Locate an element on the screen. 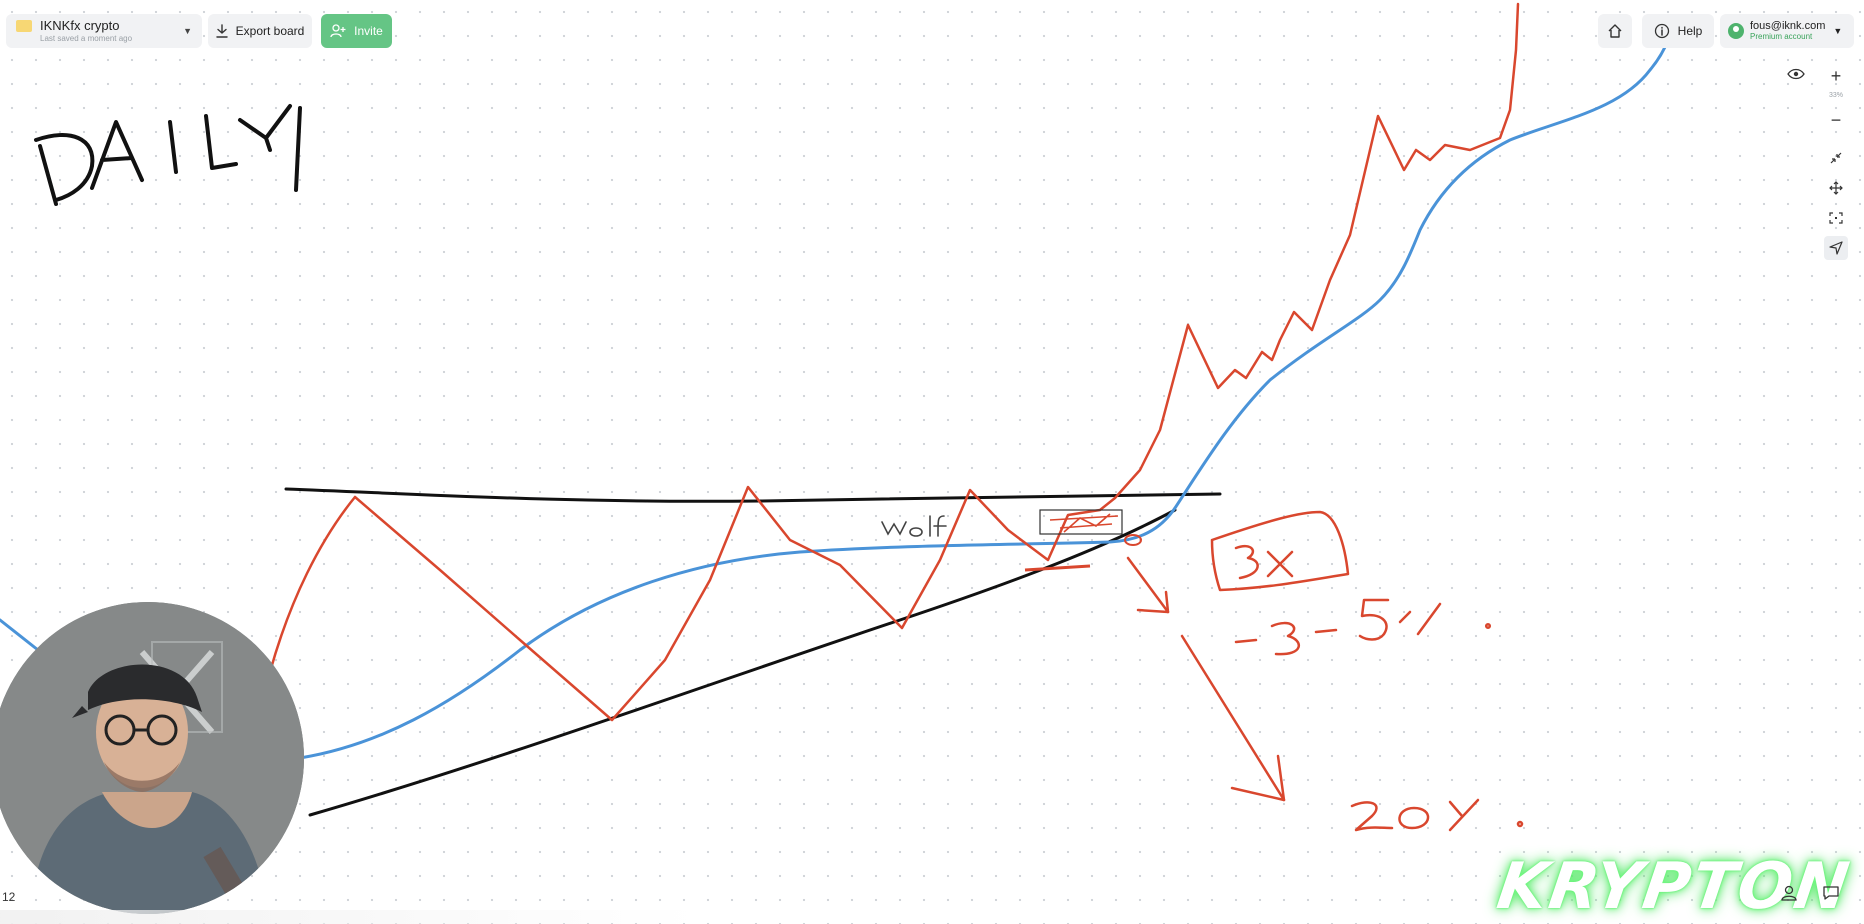 The image size is (1864, 924). help-label: Help is located at coordinates (1690, 31).